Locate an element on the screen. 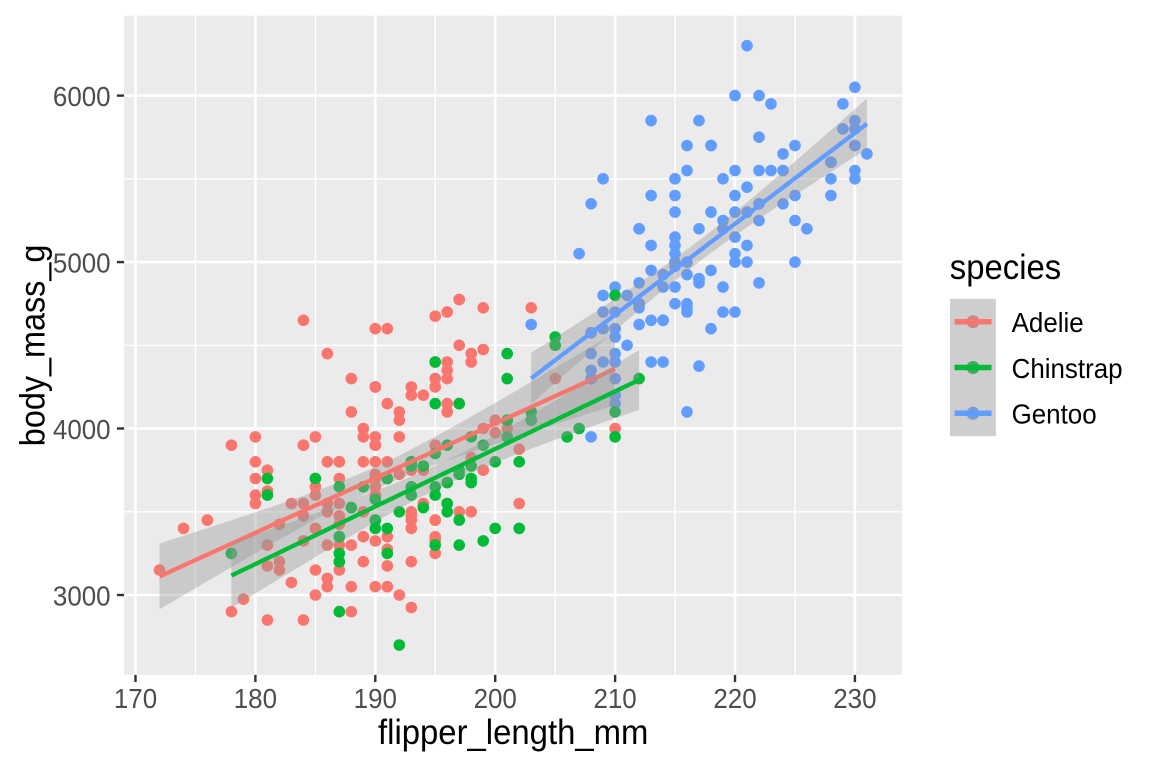  svg-text: species is located at coordinates (1005, 267).